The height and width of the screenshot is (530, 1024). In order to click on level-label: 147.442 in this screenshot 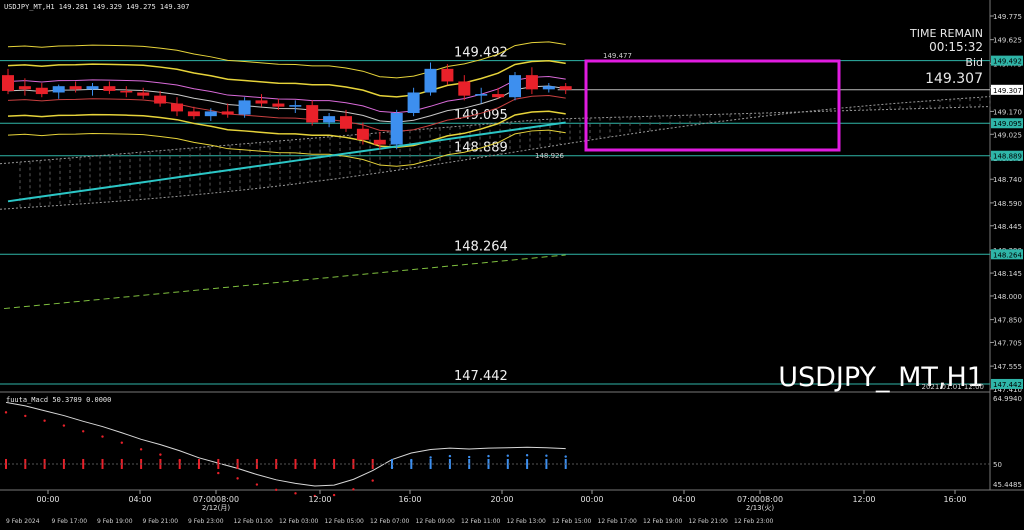, I will do `click(481, 376)`.